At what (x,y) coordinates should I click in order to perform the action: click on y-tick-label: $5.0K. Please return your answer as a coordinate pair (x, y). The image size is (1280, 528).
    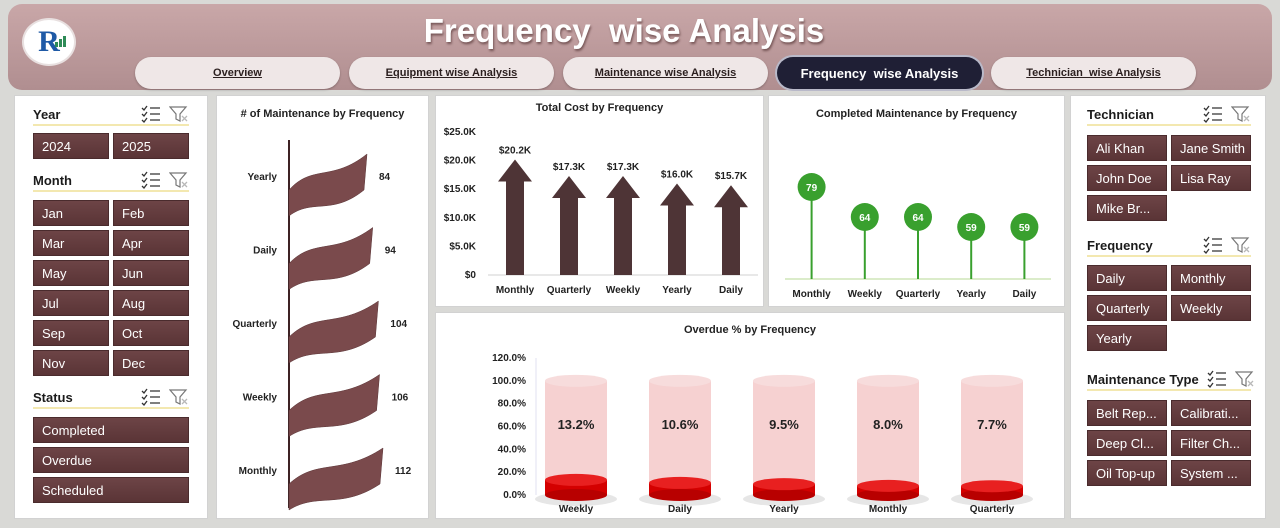
    Looking at the image, I should click on (462, 246).